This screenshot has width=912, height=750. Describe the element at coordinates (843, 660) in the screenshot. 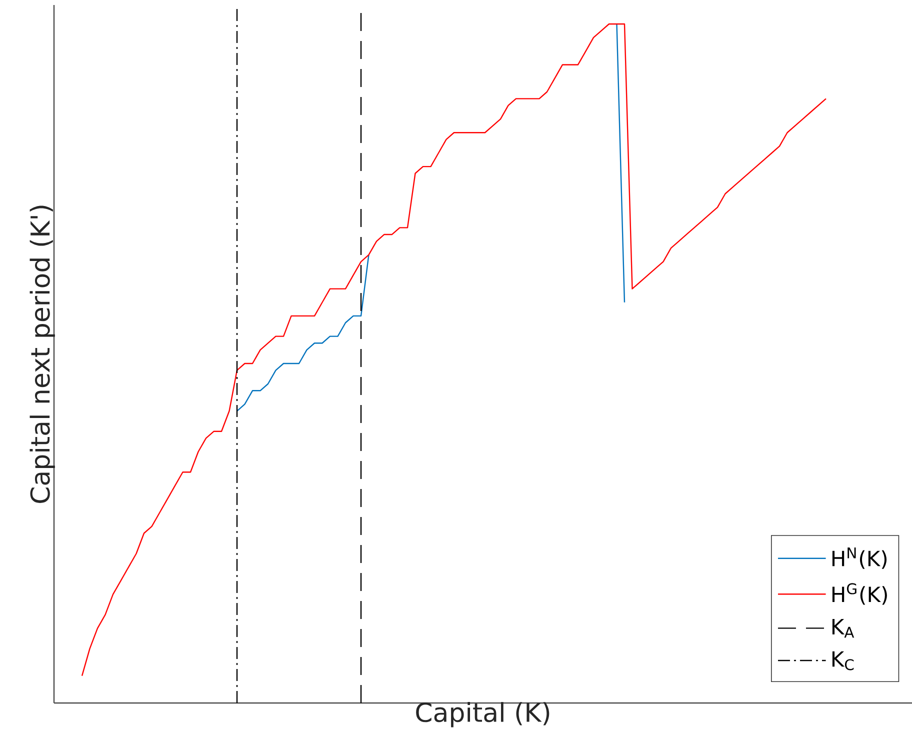

I see `text: K$_{C}$` at that location.